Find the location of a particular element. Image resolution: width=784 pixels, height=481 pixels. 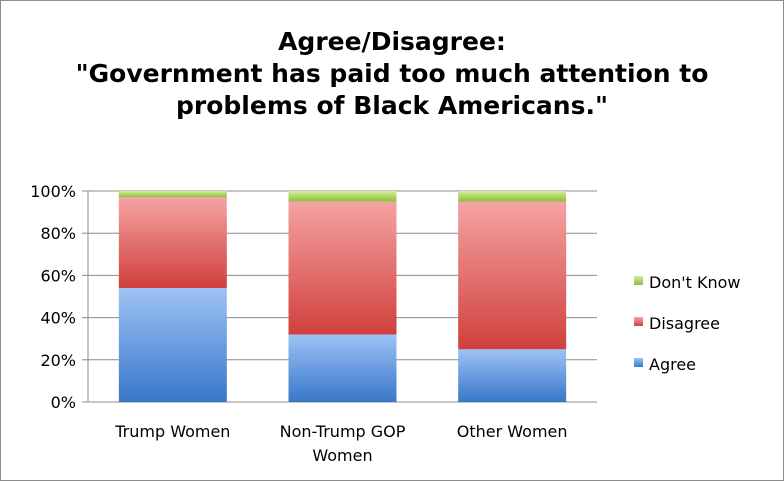

y-axis: 0% 20% 40% 60% 80% 100% is located at coordinates (59, 297).